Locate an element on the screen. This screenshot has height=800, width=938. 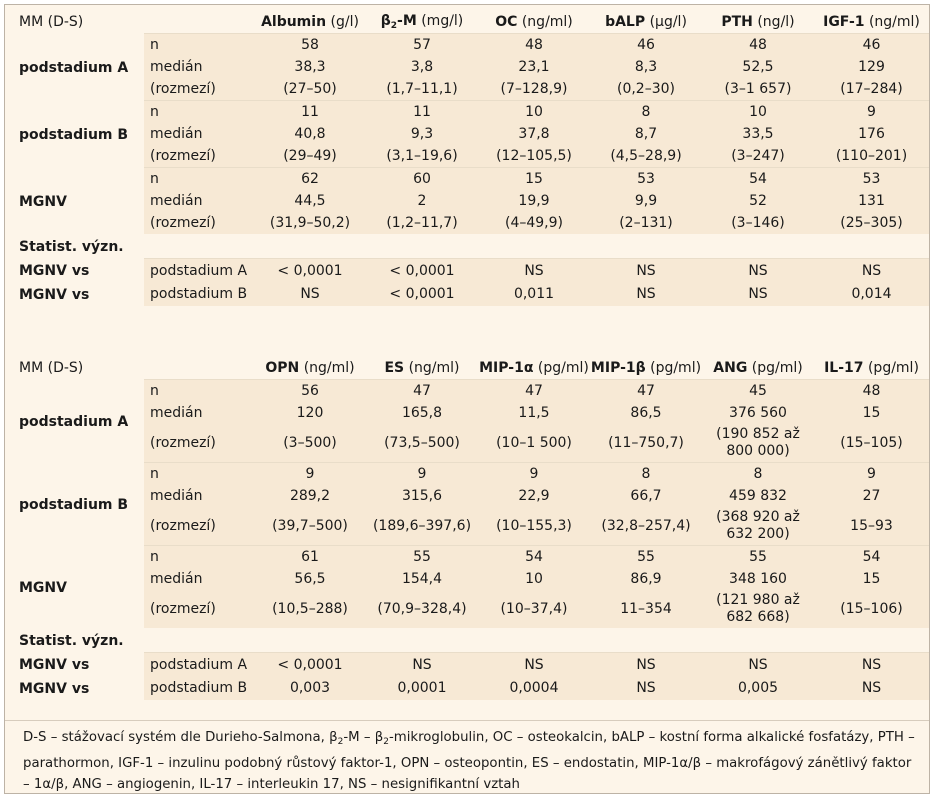
table-cell: 10 is located at coordinates (758, 111).